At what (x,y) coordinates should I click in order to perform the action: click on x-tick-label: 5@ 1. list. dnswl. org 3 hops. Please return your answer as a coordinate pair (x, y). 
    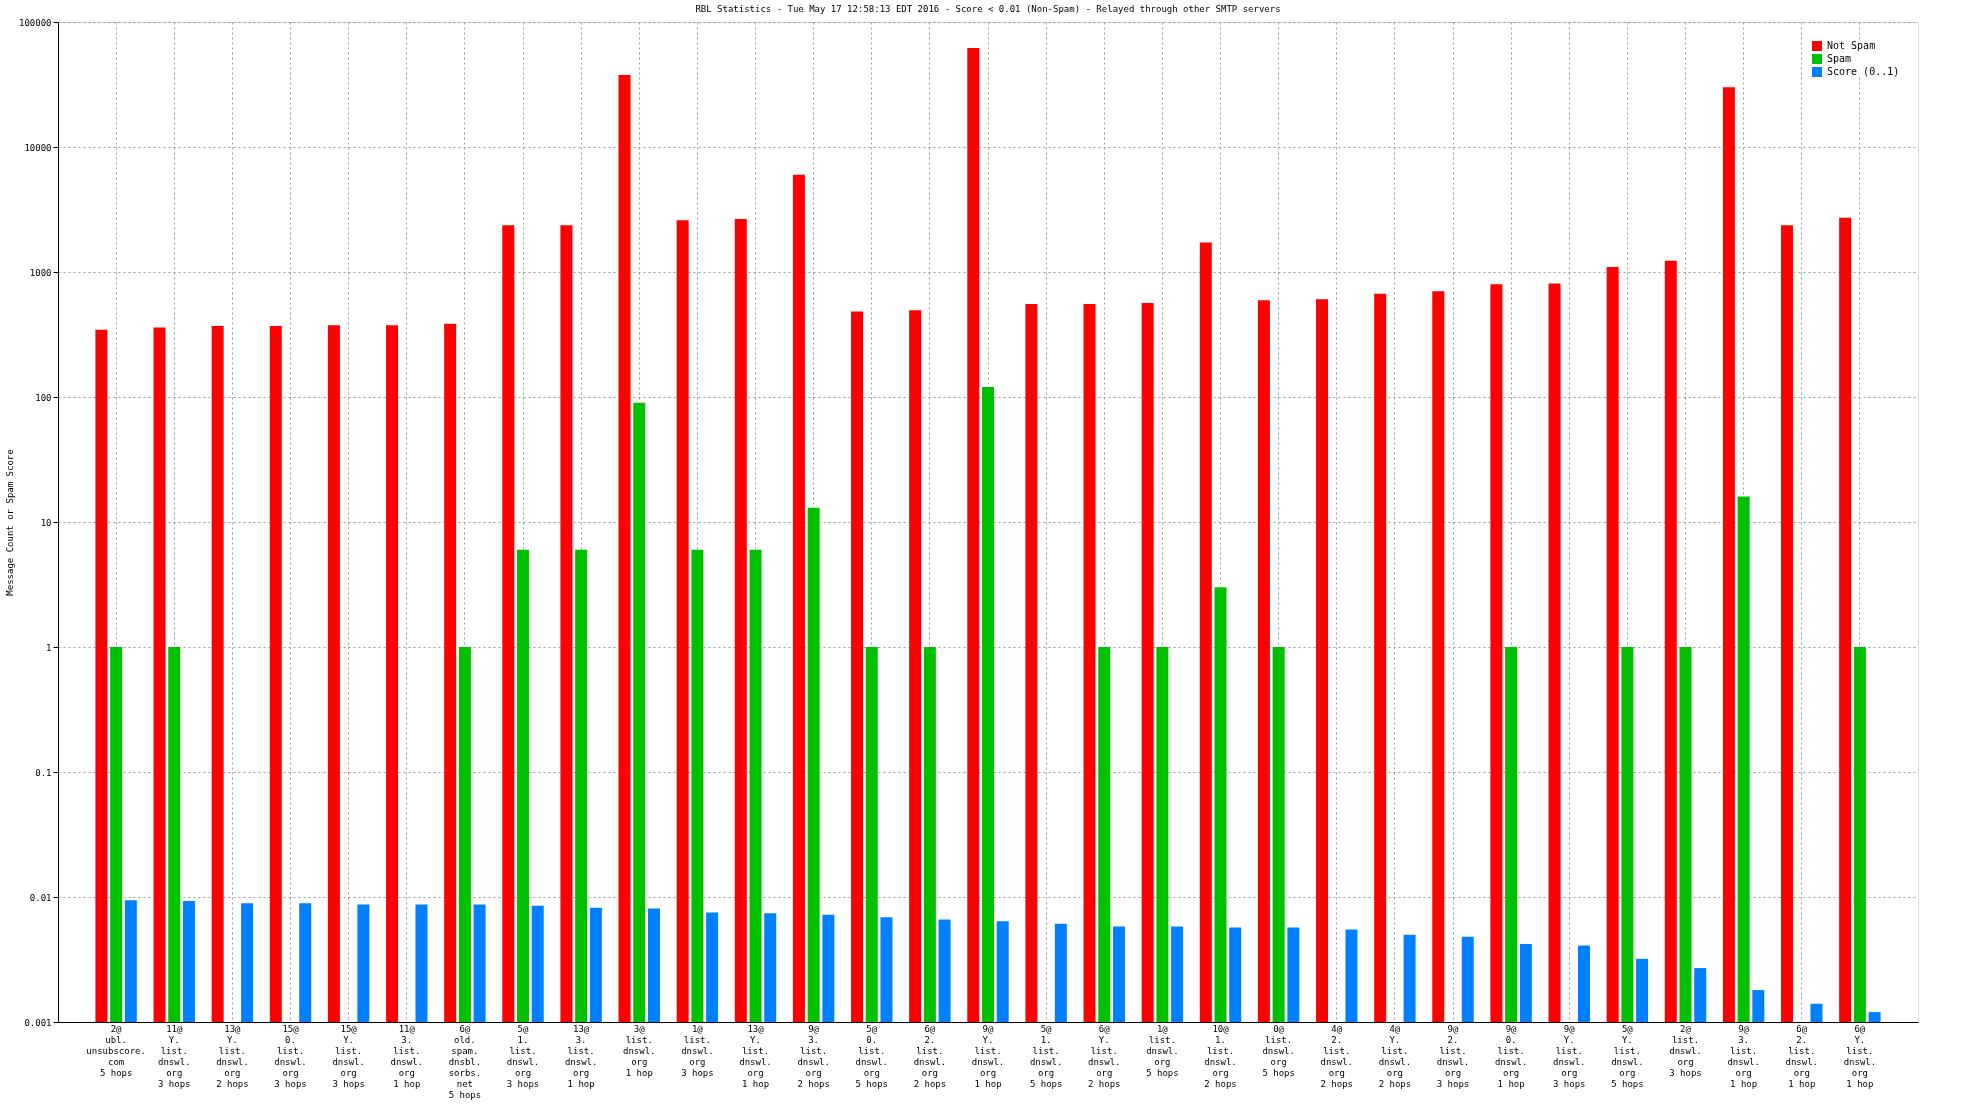
    Looking at the image, I should click on (523, 1056).